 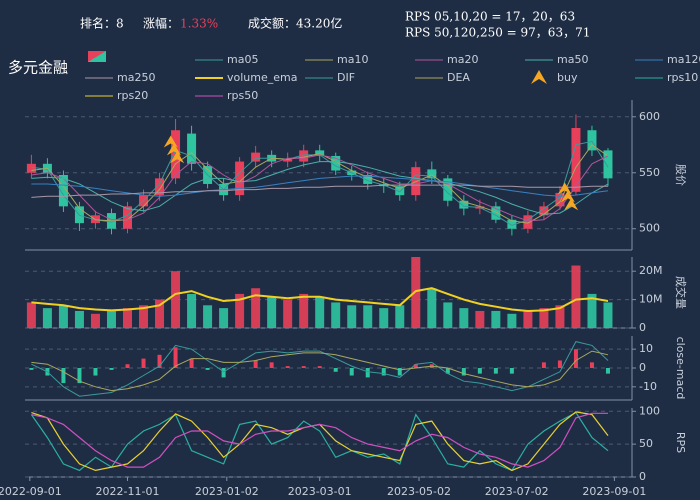 I want to click on candle-legend-icon, so click(x=97, y=56).